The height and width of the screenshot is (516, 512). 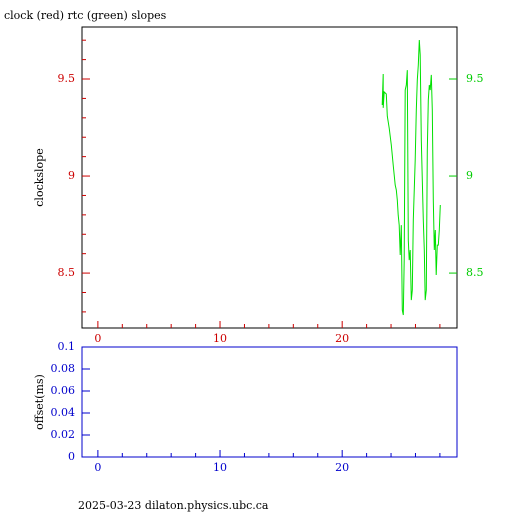 What do you see at coordinates (469, 175) in the screenshot?
I see `y2-tick-label: 9` at bounding box center [469, 175].